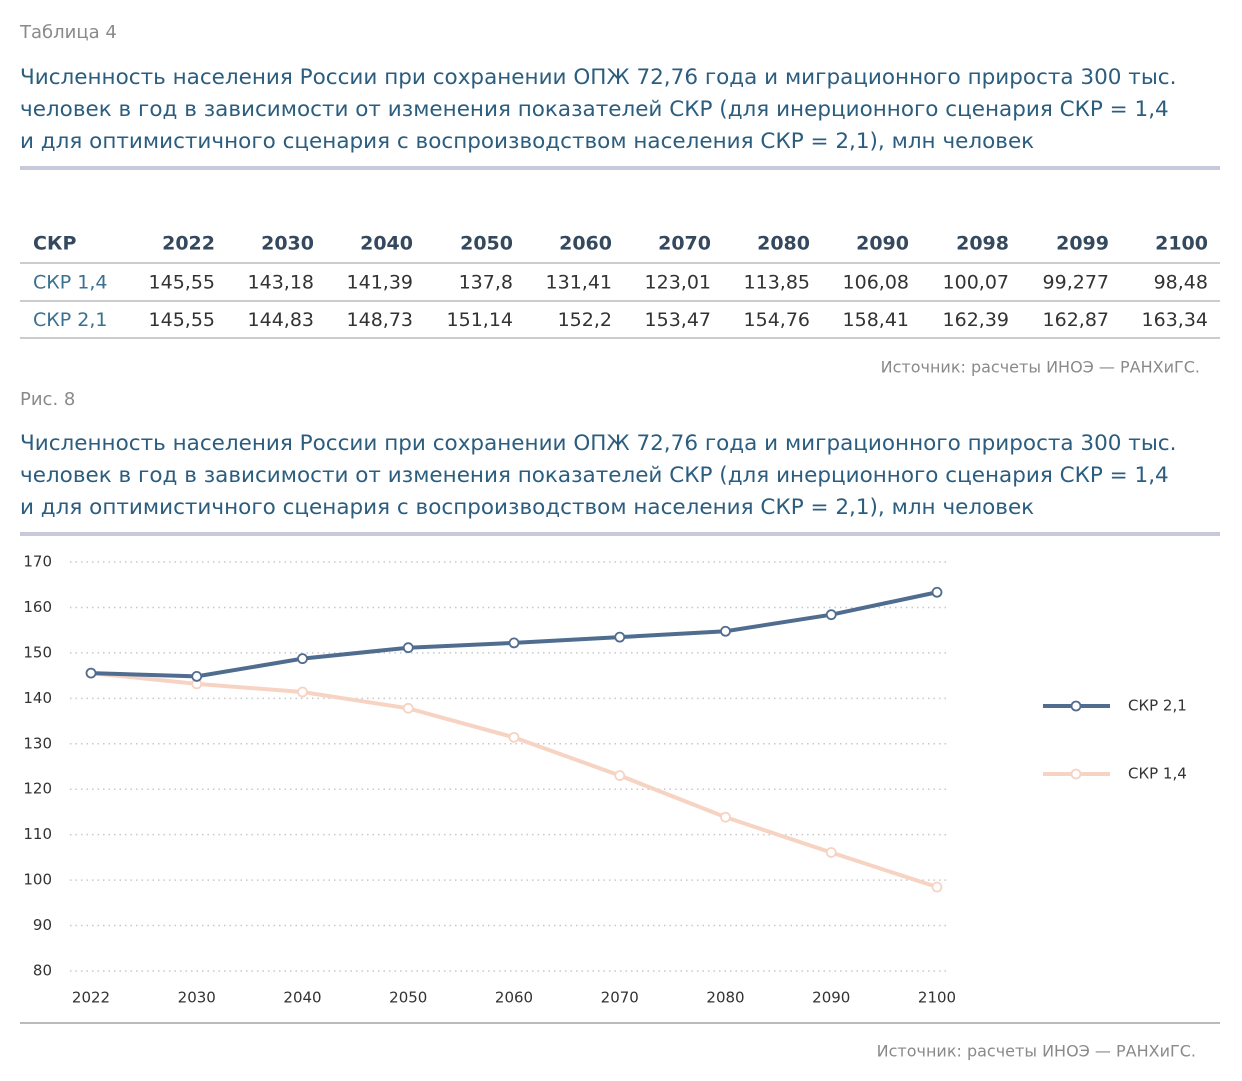  I want to click on x-tick-label: 2090, so click(831, 998).